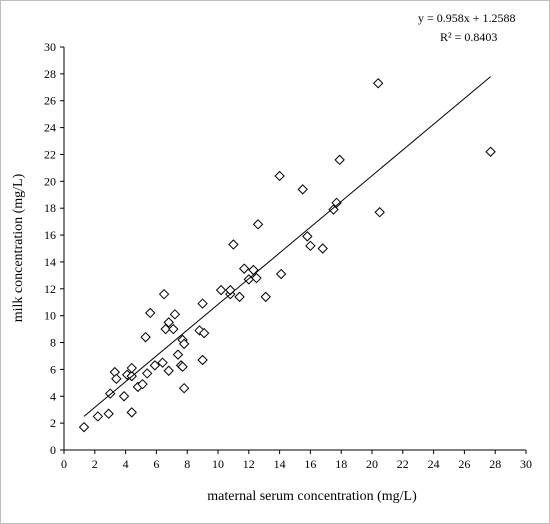 This screenshot has height=524, width=550. Describe the element at coordinates (50, 289) in the screenshot. I see `y-tick-label: 12` at that location.